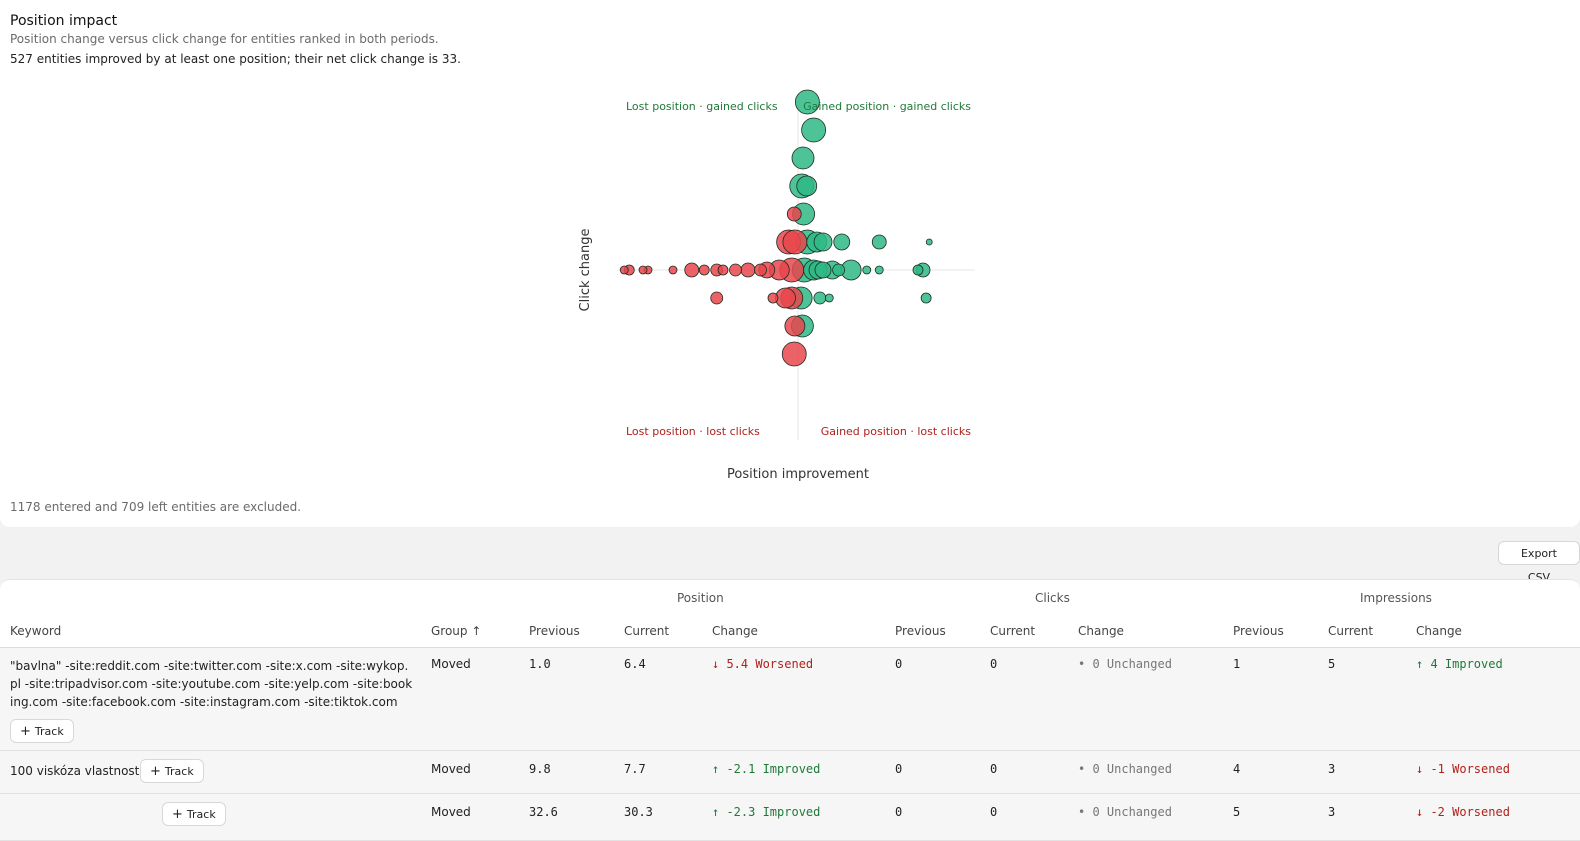 Image resolution: width=1580 pixels, height=841 pixels. Describe the element at coordinates (766, 769) in the screenshot. I see `position-change-cell: ↑ -2.1 Improved` at that location.